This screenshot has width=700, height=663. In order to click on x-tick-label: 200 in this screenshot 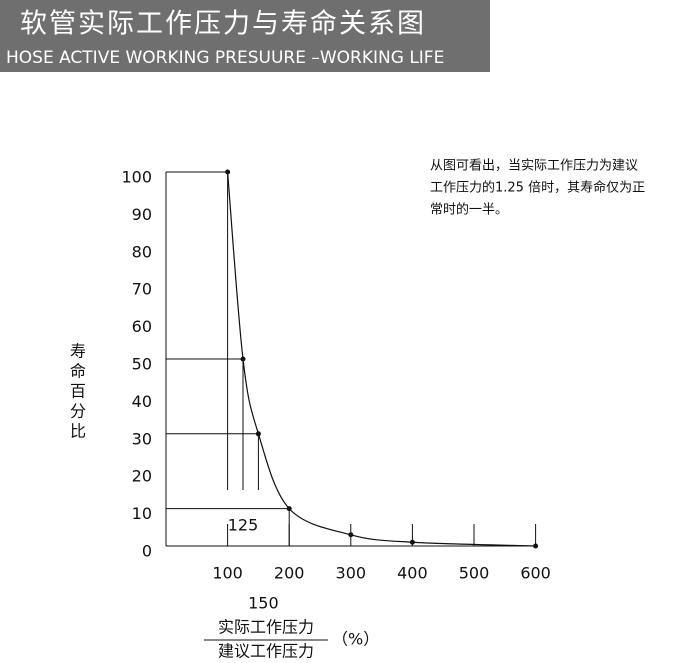, I will do `click(289, 573)`.